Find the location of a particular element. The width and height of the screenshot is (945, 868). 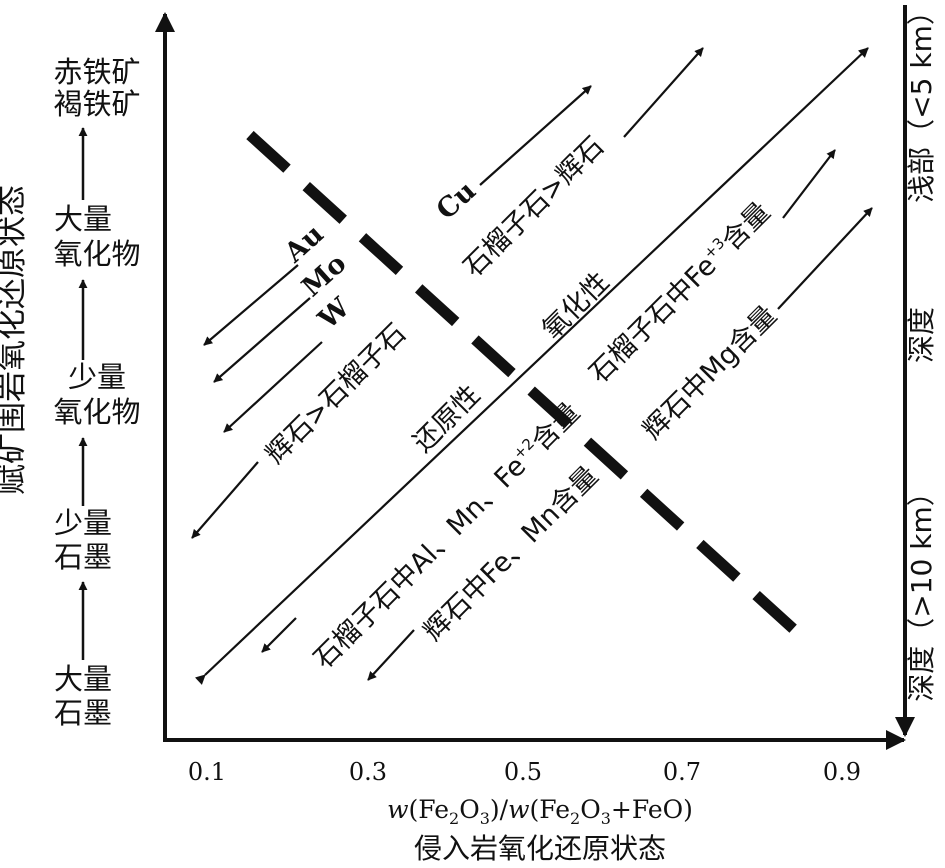

x-tick-label: 0.5 is located at coordinates (523, 772).